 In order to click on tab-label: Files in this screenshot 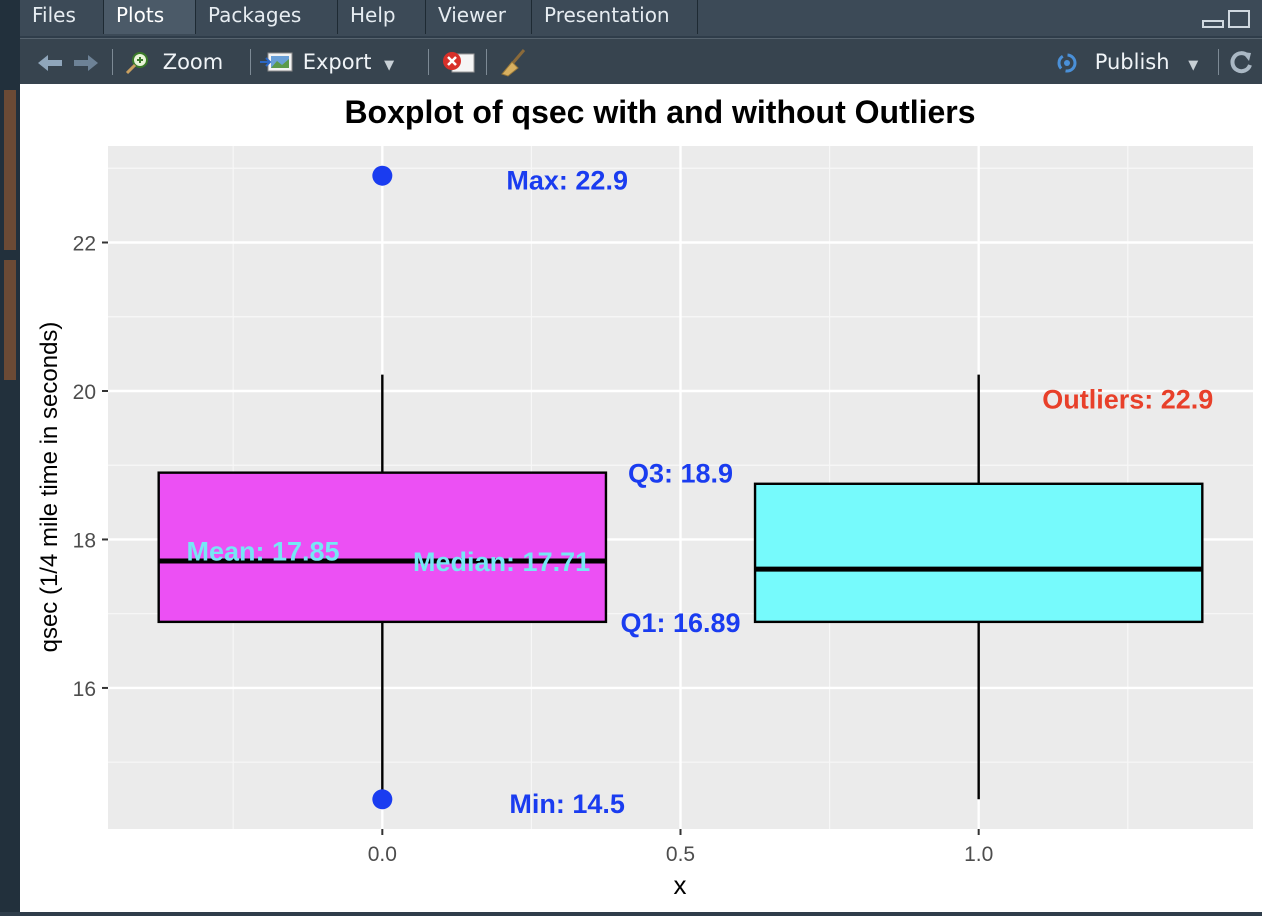, I will do `click(54, 15)`.